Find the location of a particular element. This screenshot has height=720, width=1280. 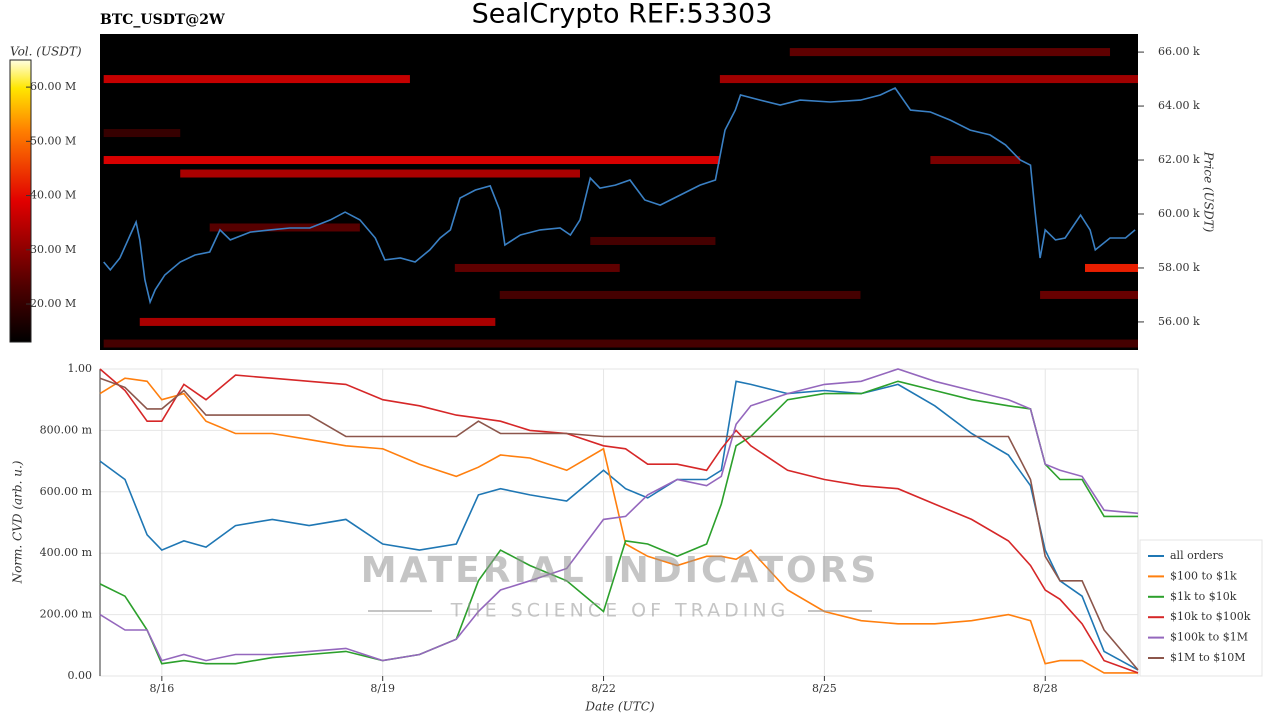

y-tick-label: 0.00 is located at coordinates (80, 675).